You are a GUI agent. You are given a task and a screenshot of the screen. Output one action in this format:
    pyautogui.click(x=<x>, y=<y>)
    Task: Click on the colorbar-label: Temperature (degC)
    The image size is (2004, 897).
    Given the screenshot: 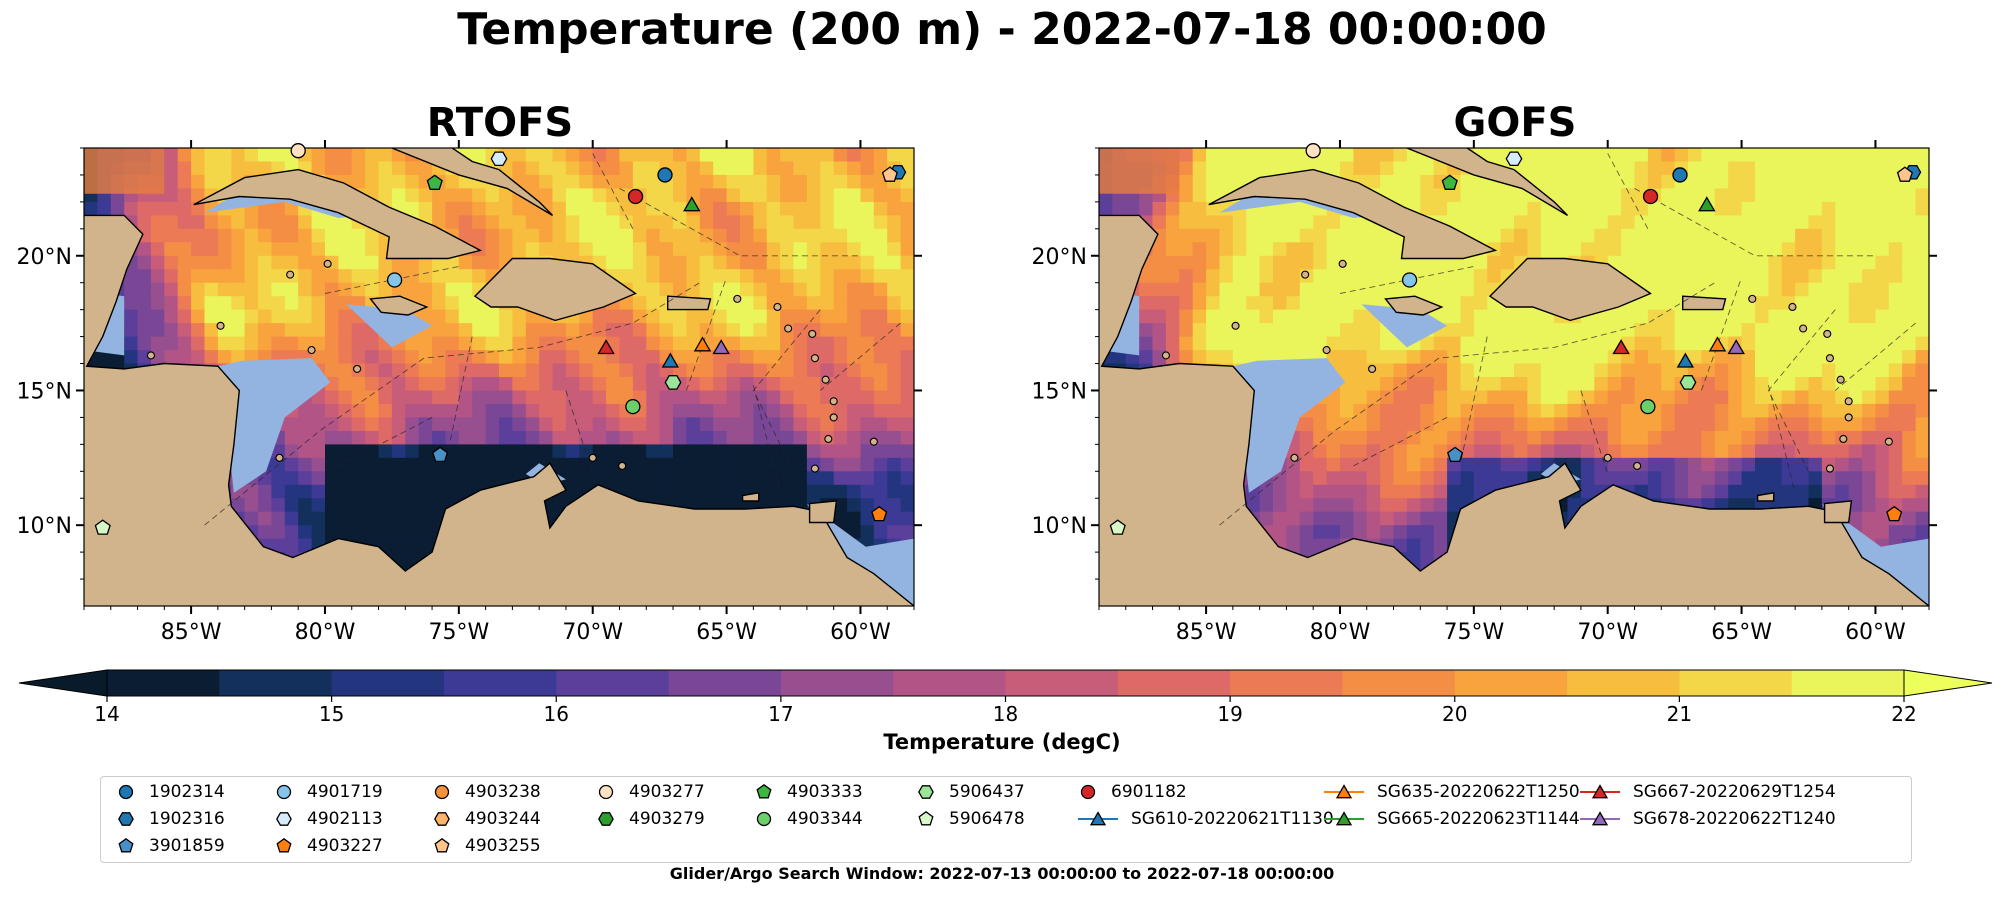 What is the action you would take?
    pyautogui.click(x=1002, y=742)
    